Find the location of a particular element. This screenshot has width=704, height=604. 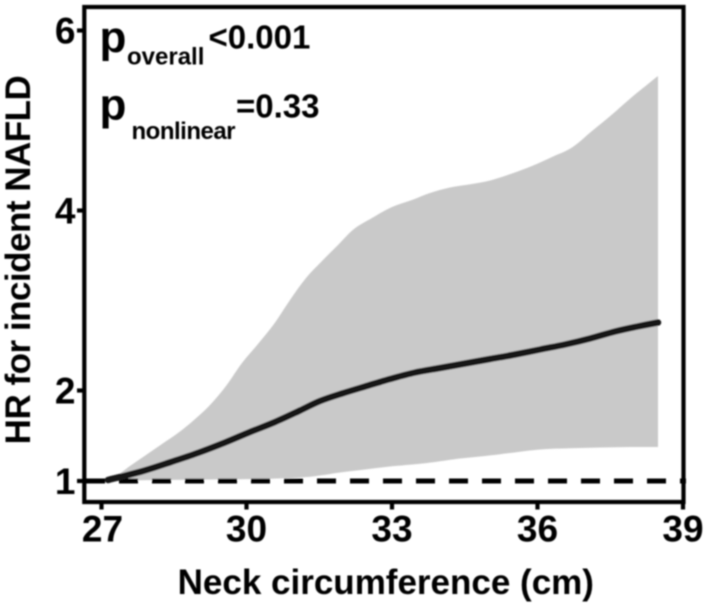

svg-text: 27 is located at coordinates (102, 529).